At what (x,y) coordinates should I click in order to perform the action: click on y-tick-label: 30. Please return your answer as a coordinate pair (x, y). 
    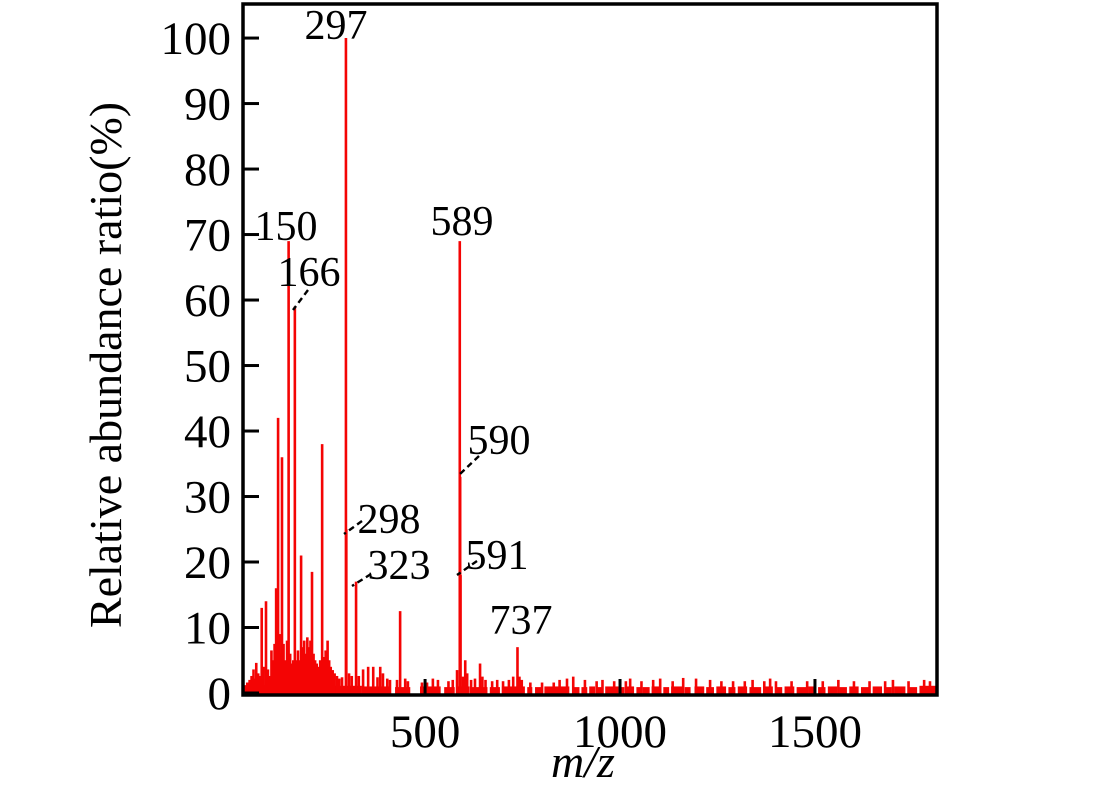
    Looking at the image, I should click on (207, 498).